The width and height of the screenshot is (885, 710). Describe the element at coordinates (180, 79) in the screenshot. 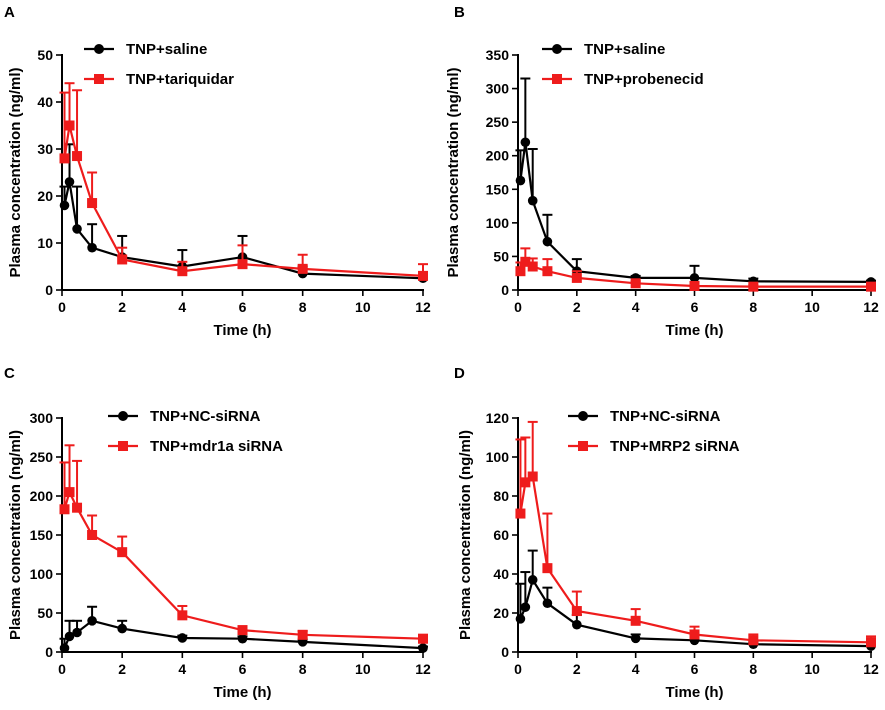

I see `legend-label: TNP+tariquidar` at that location.